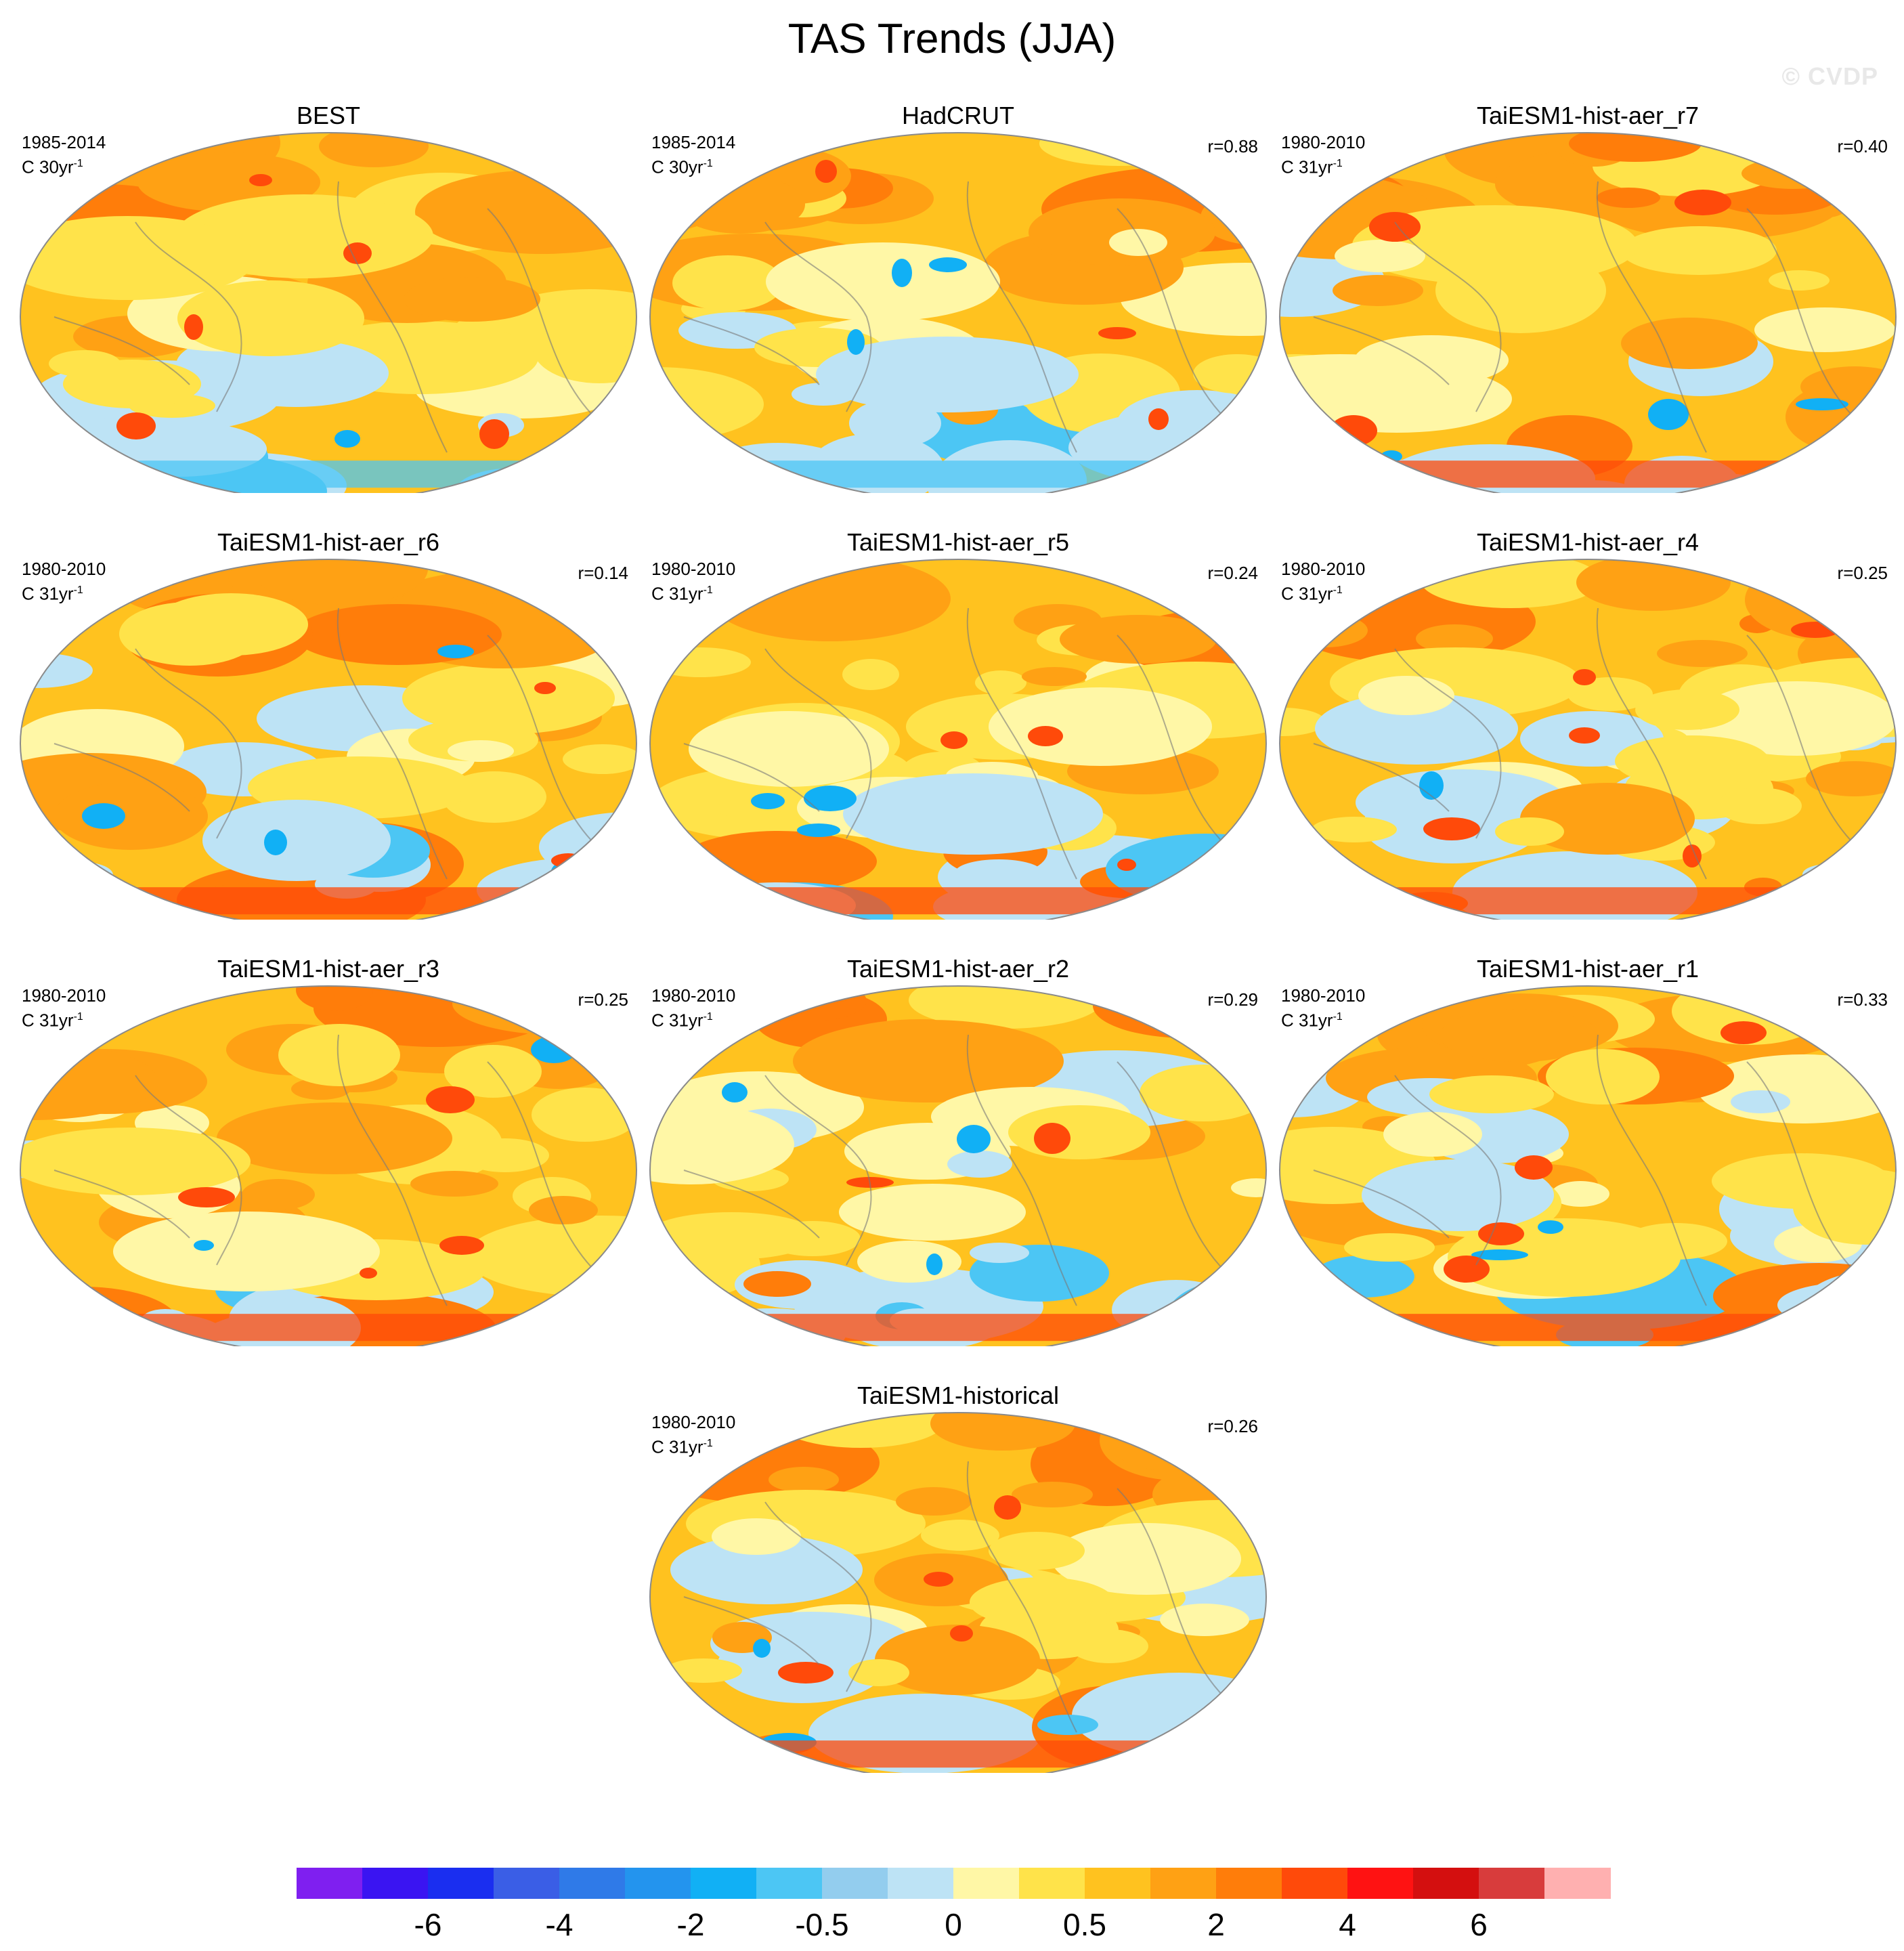  What do you see at coordinates (1588, 116) in the screenshot?
I see `panel-title: TaiESM1-hist-aer_r7` at bounding box center [1588, 116].